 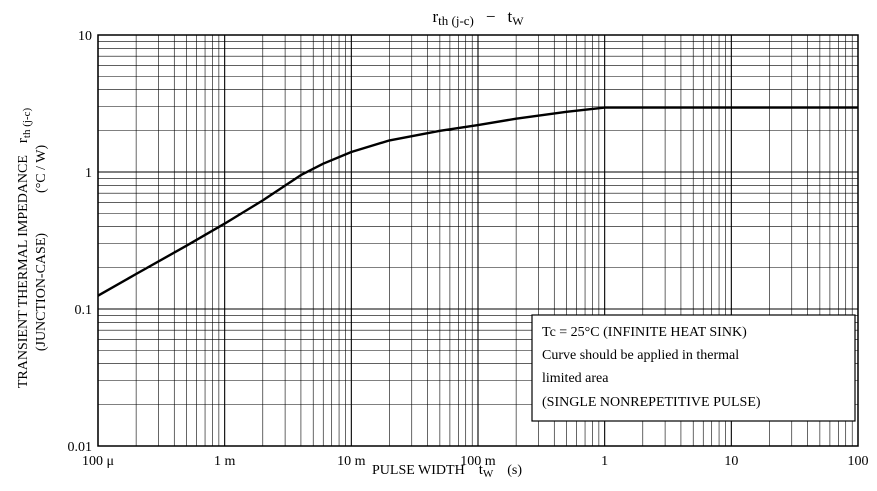 What do you see at coordinates (88, 173) in the screenshot?
I see `y-tick-label: 1` at bounding box center [88, 173].